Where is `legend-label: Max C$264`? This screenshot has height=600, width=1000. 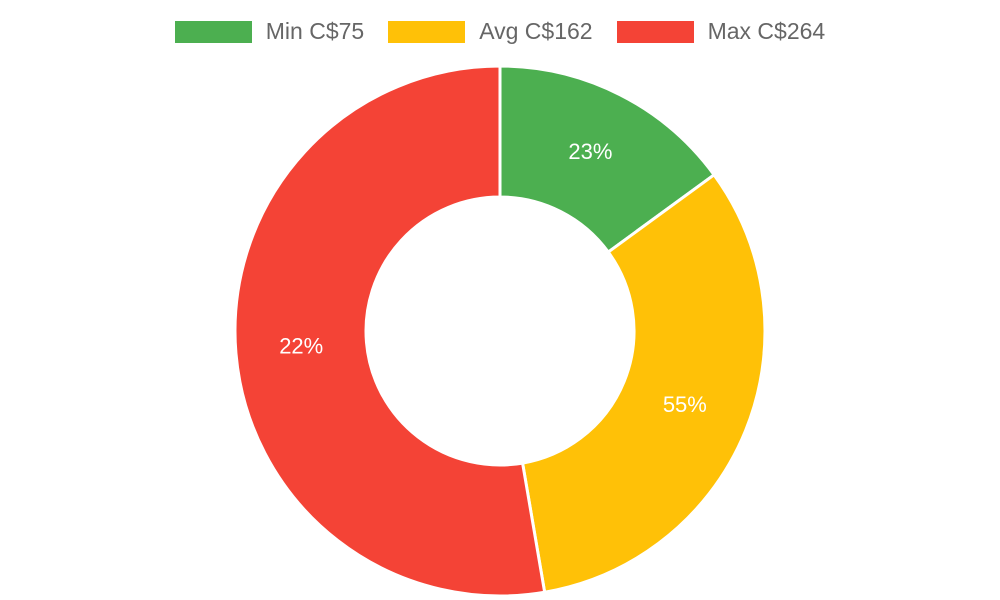
legend-label: Max C$264 is located at coordinates (766, 31).